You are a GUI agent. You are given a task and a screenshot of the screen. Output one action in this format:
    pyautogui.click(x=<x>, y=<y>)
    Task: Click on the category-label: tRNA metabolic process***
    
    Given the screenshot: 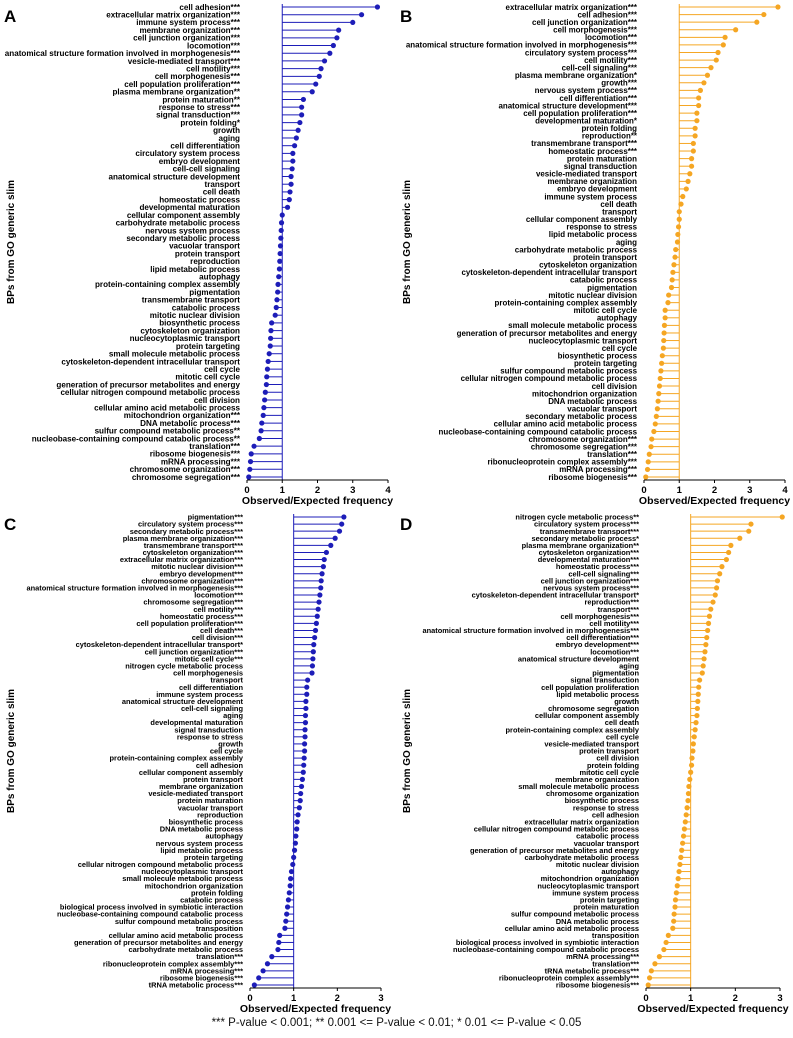 What is the action you would take?
    pyautogui.click(x=592, y=970)
    